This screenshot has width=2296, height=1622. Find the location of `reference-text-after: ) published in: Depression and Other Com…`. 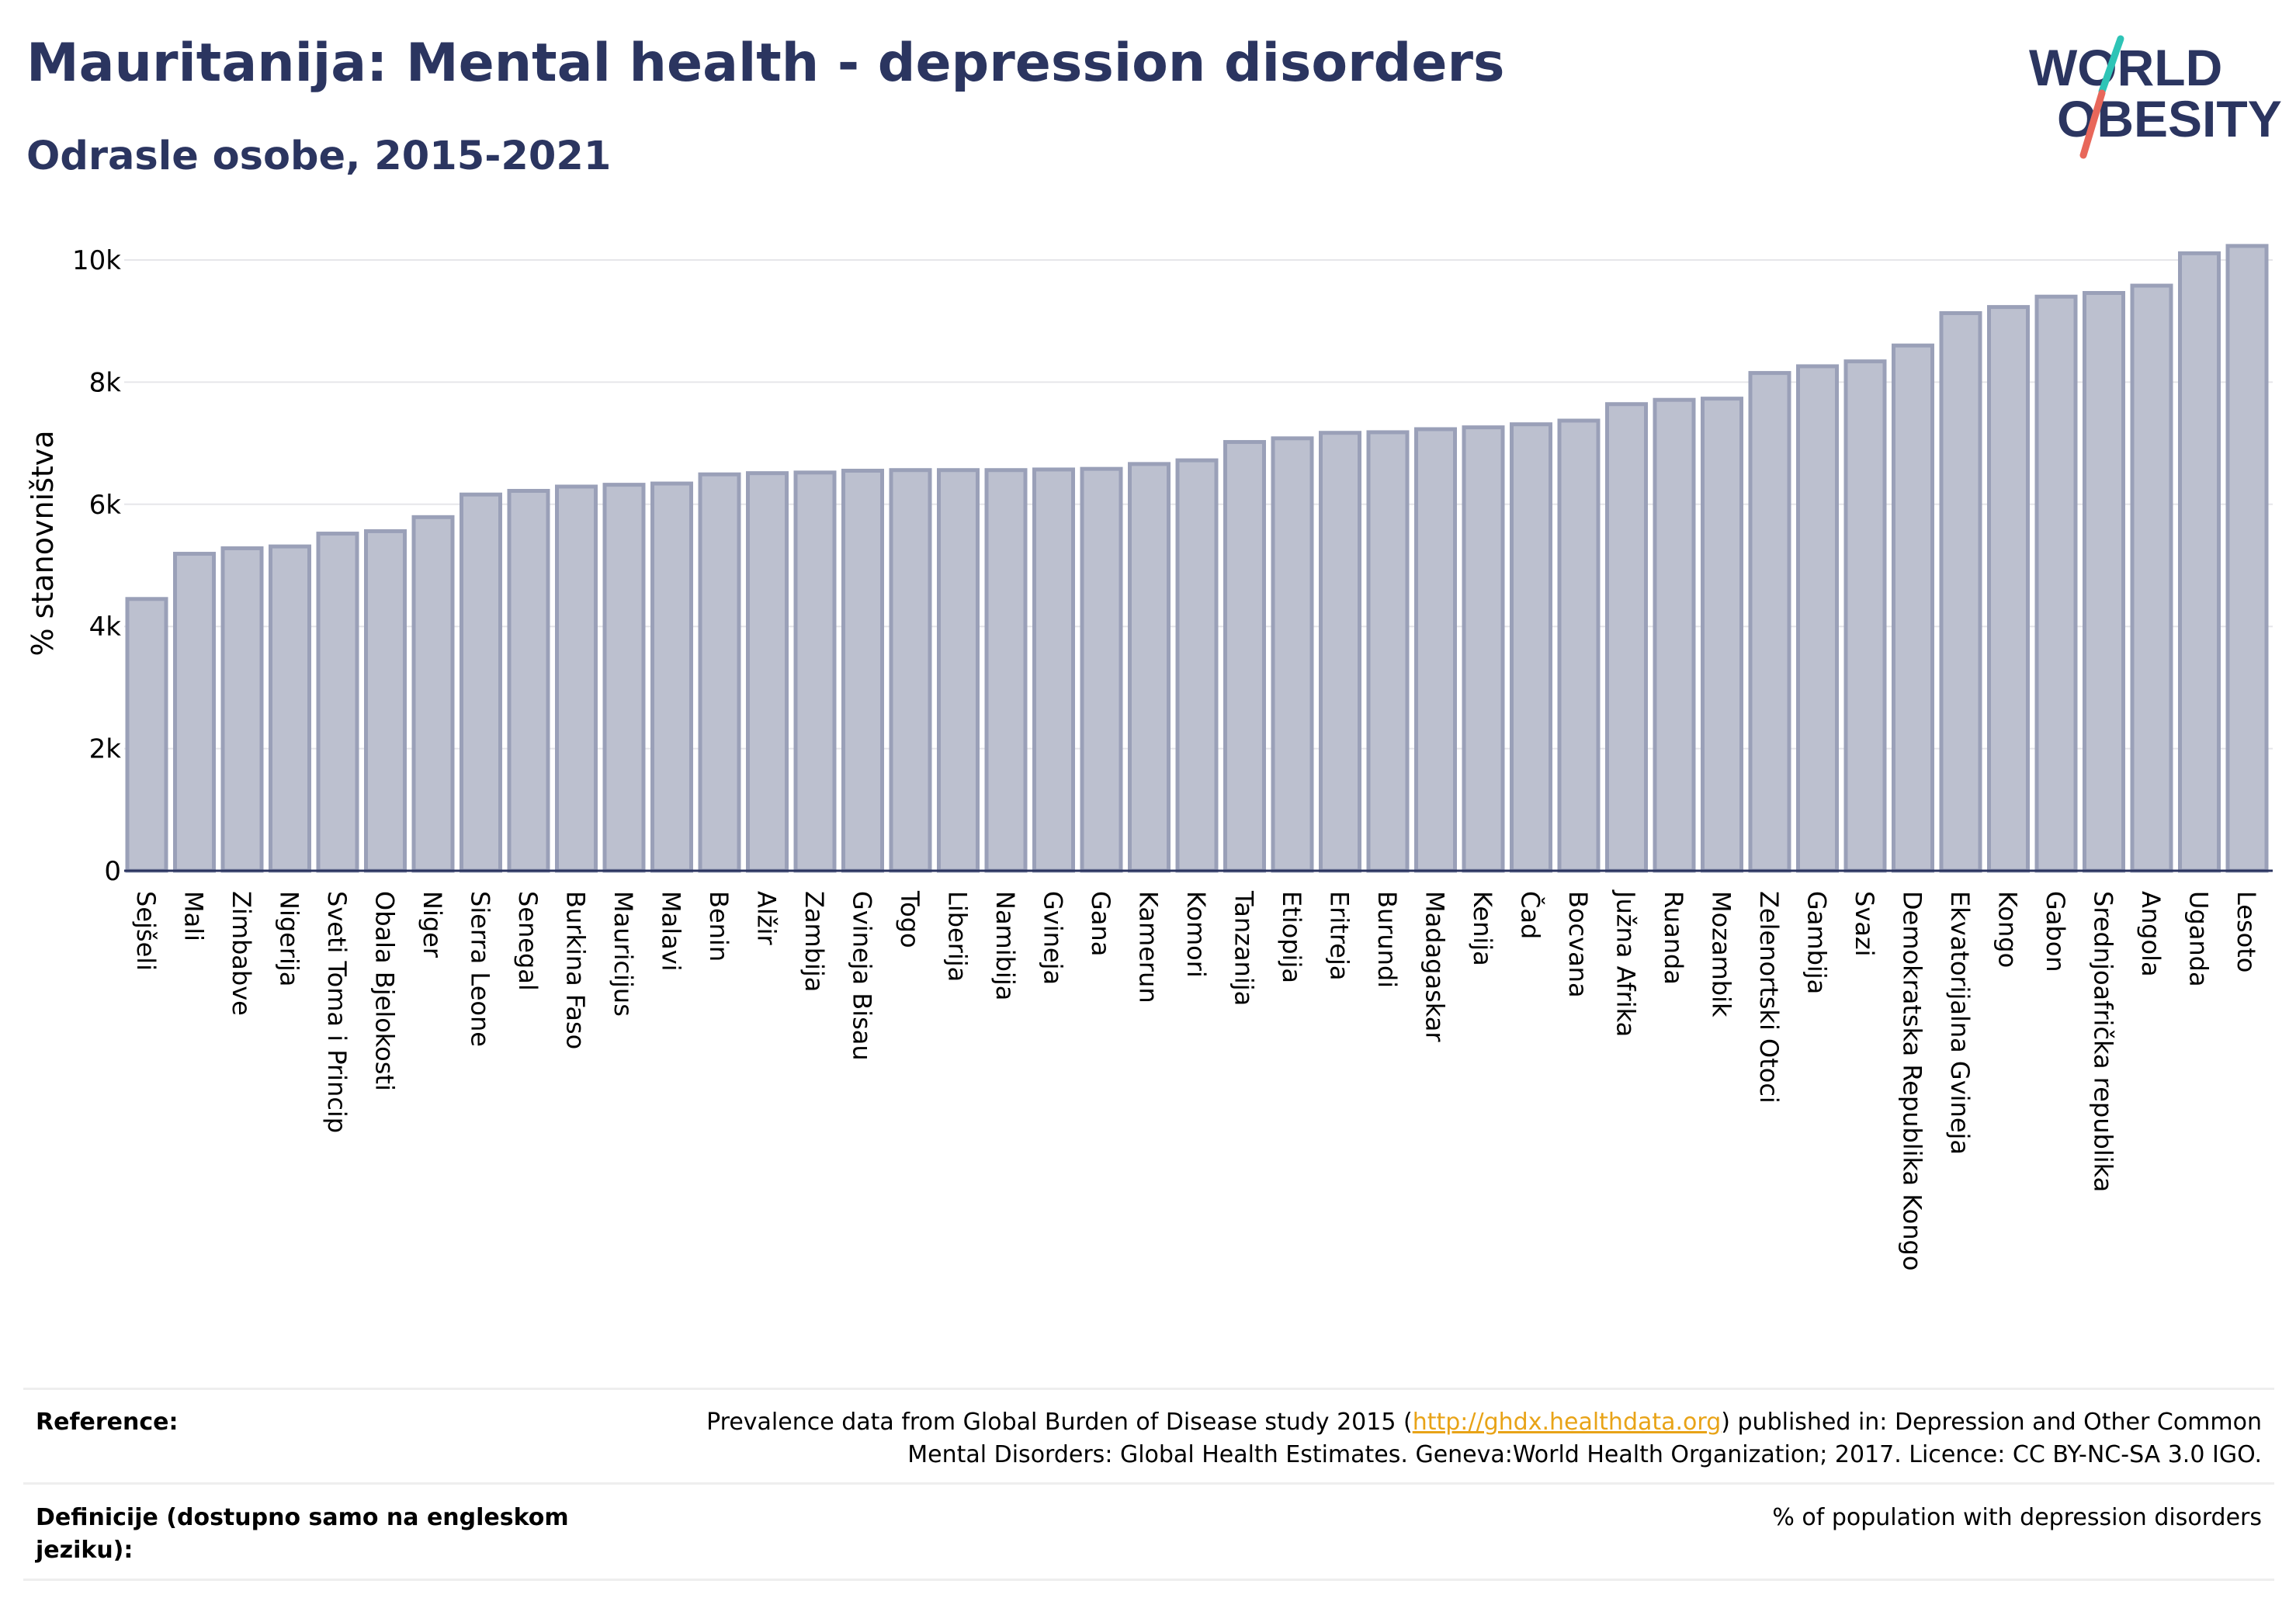

reference-text-after: ) published in: Depression and Other Com… is located at coordinates (1991, 1422).